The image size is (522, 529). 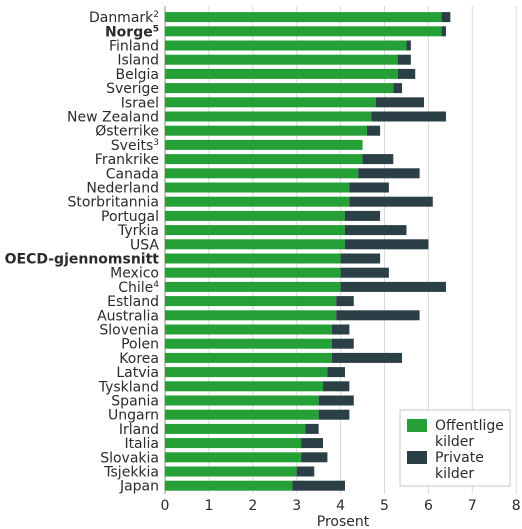 What do you see at coordinates (130, 217) in the screenshot?
I see `category-label: Portugal` at bounding box center [130, 217].